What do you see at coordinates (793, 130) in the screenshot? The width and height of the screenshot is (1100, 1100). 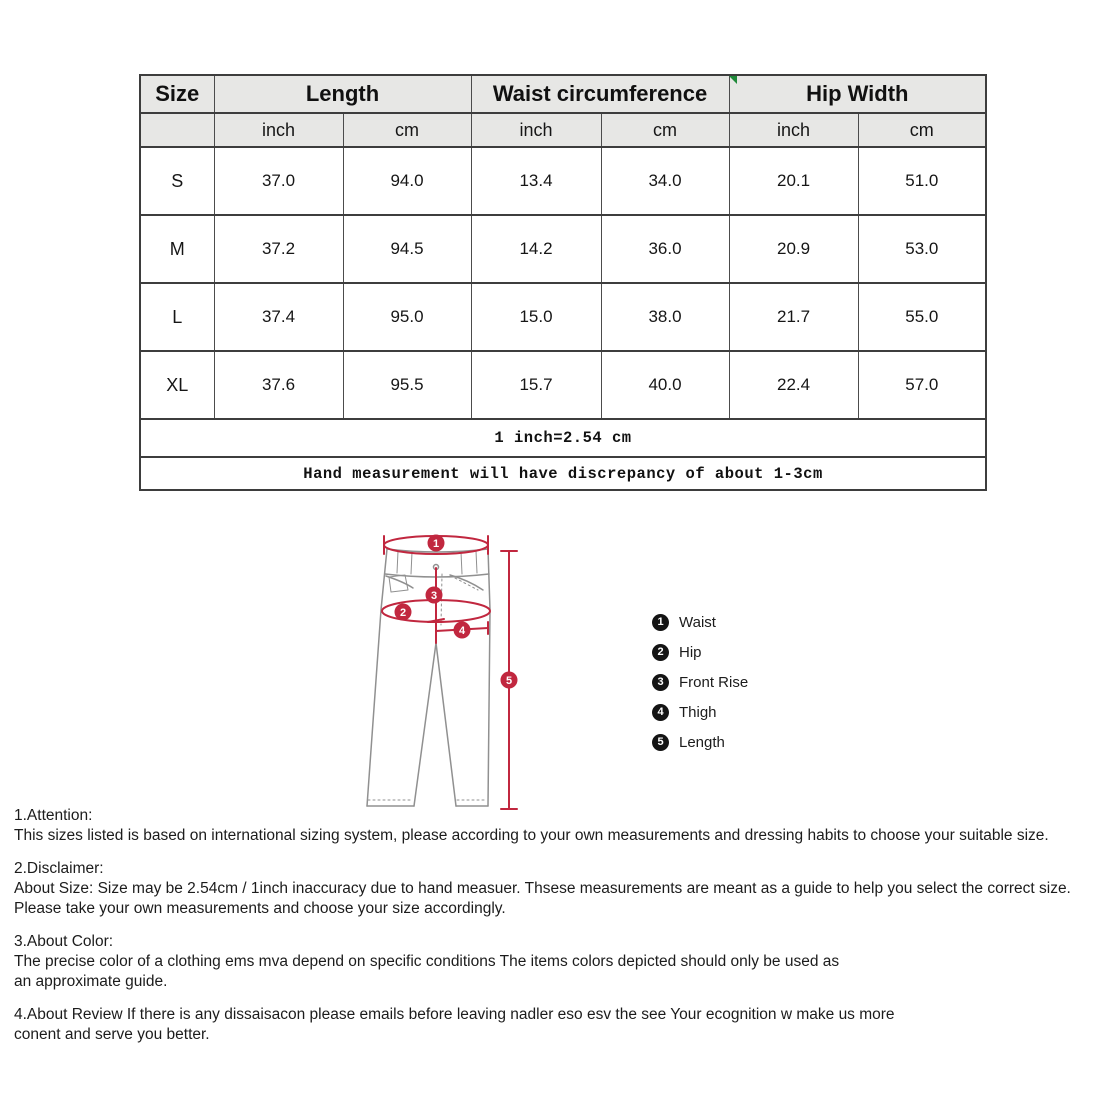 I see `unit-hip-inch: inch` at bounding box center [793, 130].